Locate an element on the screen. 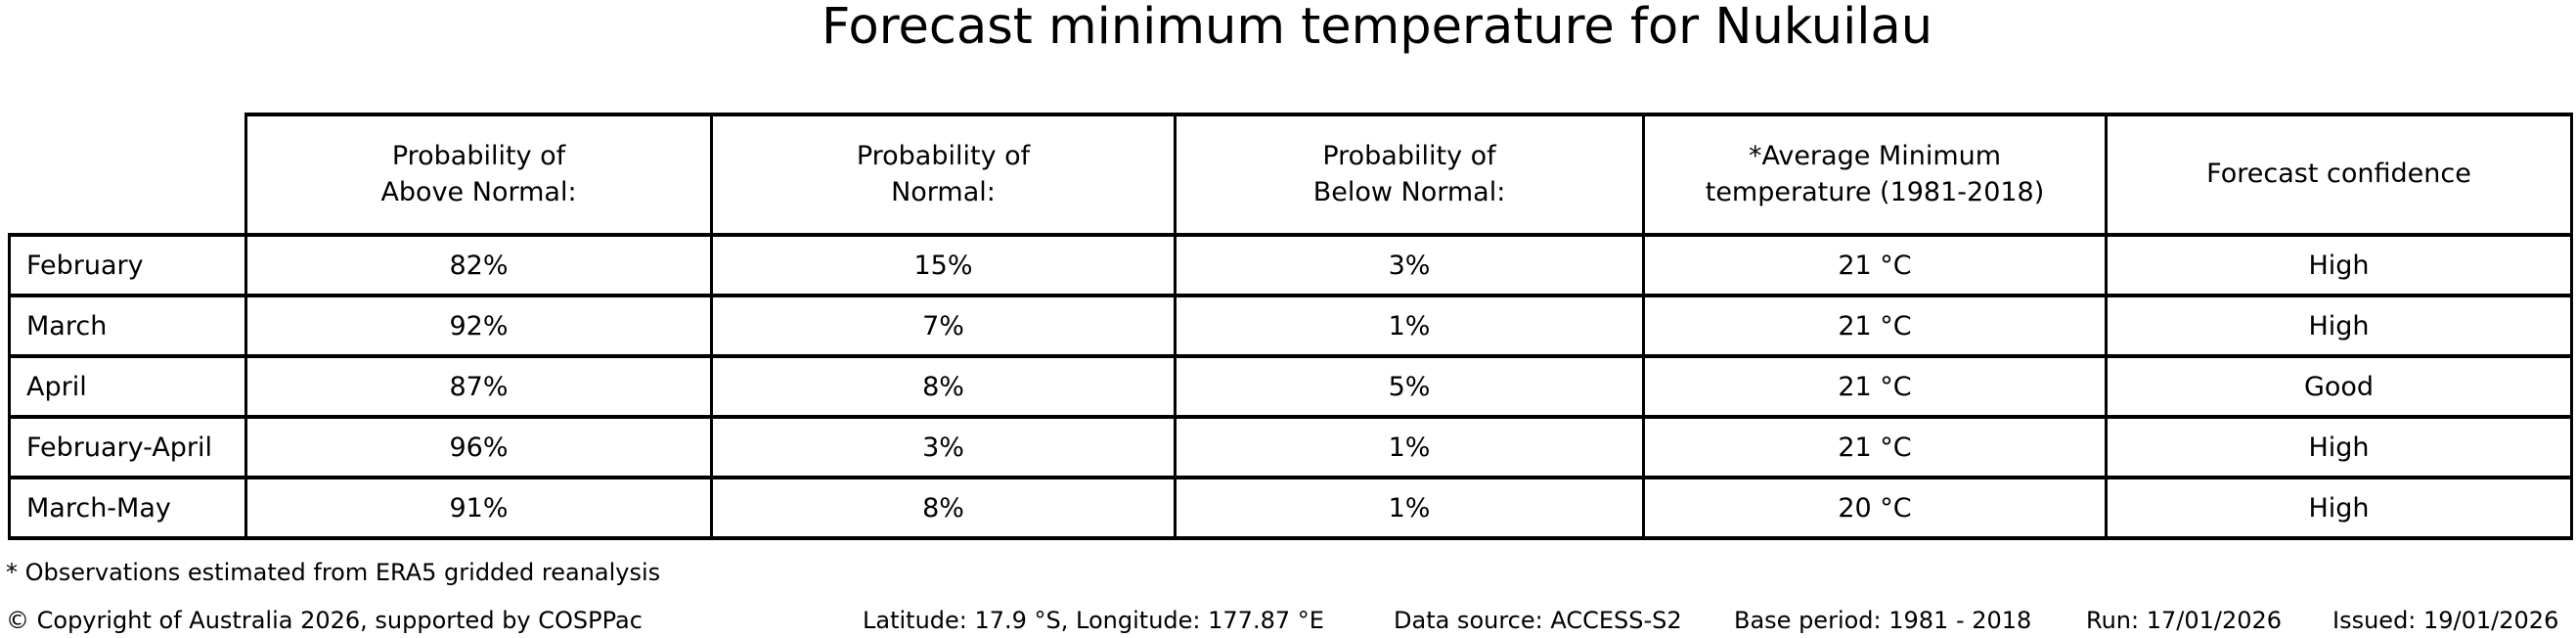 The width and height of the screenshot is (2576, 638). table-row-february-april: February-April 96% 3% 1% 21 °C High is located at coordinates (1290, 447).